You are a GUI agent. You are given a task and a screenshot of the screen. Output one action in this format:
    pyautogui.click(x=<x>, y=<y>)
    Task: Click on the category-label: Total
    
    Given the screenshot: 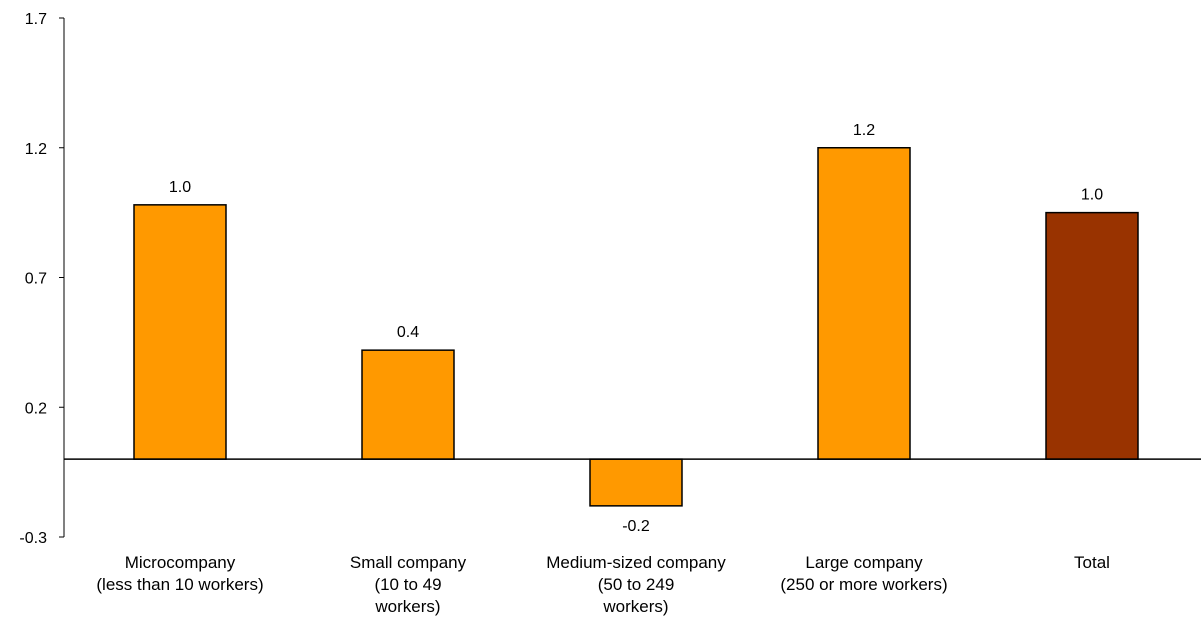 What is the action you would take?
    pyautogui.click(x=1092, y=562)
    